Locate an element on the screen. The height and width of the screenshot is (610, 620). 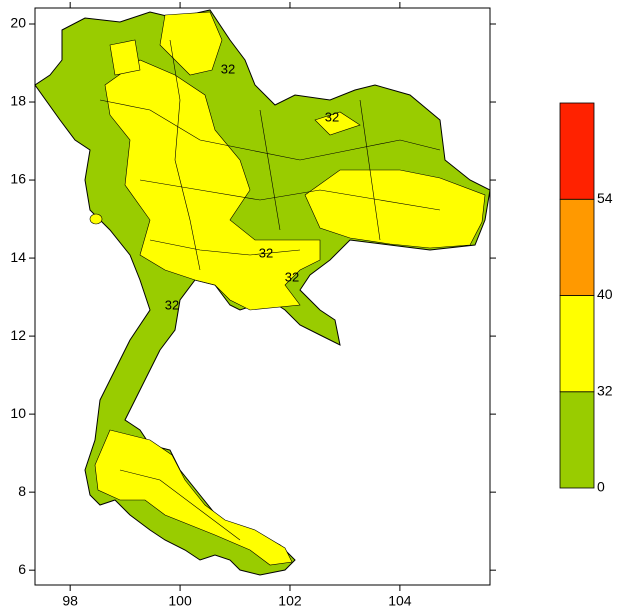
y-tick-label: 6 is located at coordinates (22, 569).